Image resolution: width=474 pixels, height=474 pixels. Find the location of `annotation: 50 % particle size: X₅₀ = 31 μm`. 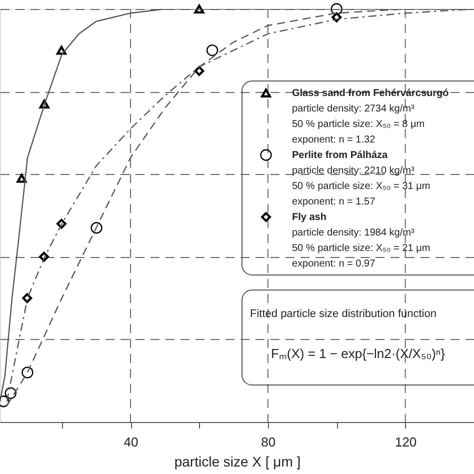

annotation: 50 % particle size: X₅₀ = 31 μm is located at coordinates (361, 186).